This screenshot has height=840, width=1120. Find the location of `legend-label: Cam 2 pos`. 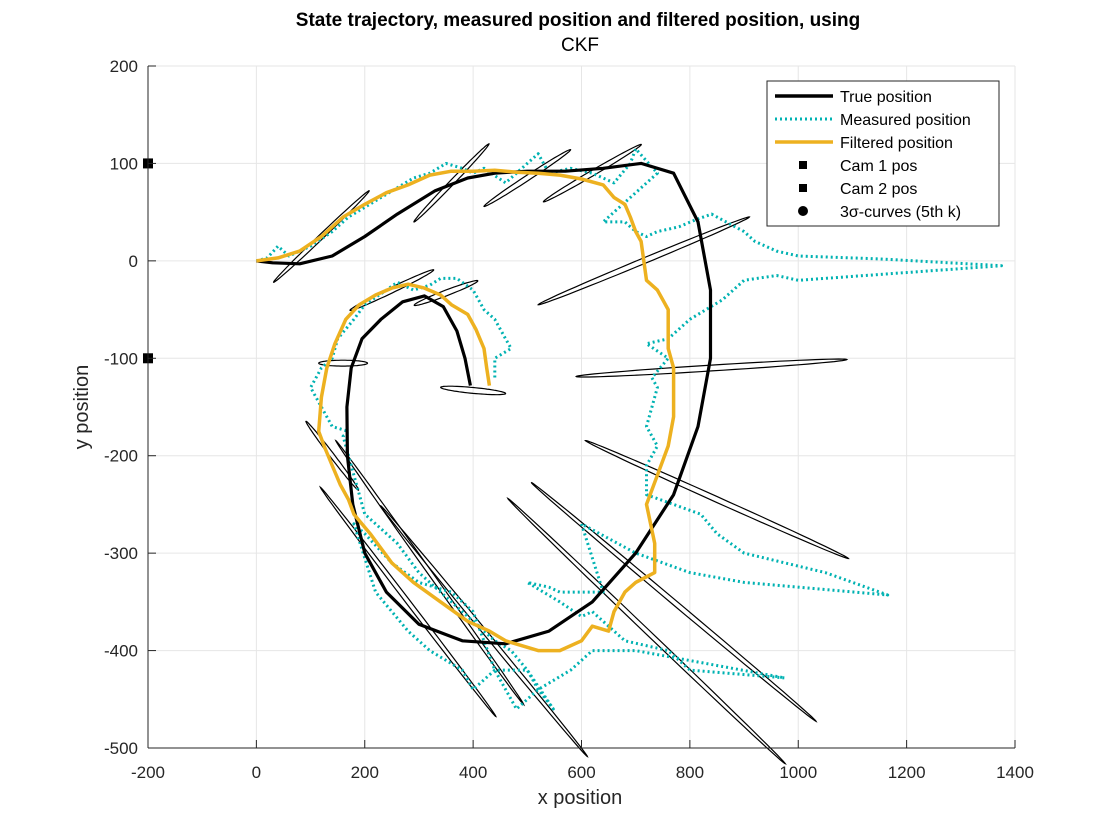

legend-label: Cam 2 pos is located at coordinates (878, 189).